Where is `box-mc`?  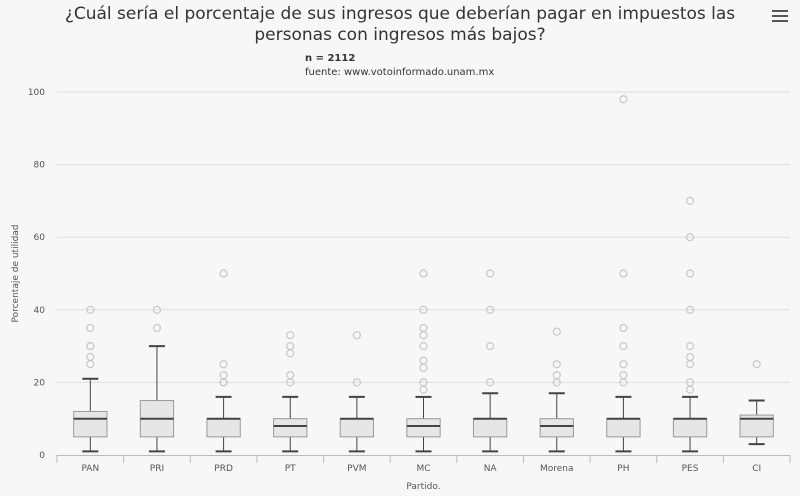 box-mc is located at coordinates (423, 361).